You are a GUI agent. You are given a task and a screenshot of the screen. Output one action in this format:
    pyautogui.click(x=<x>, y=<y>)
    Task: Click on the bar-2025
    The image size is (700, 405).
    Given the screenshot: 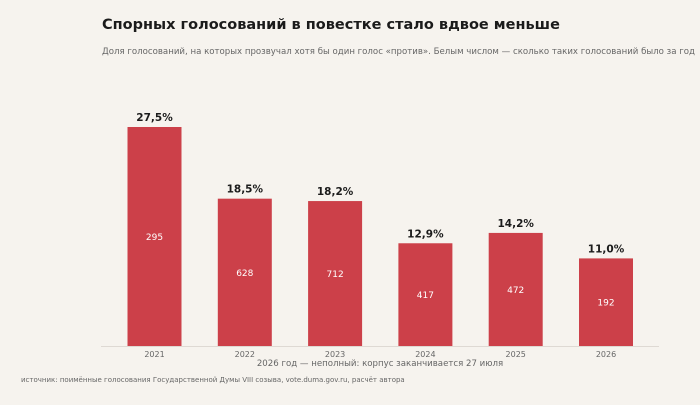 What is the action you would take?
    pyautogui.click(x=515, y=289)
    